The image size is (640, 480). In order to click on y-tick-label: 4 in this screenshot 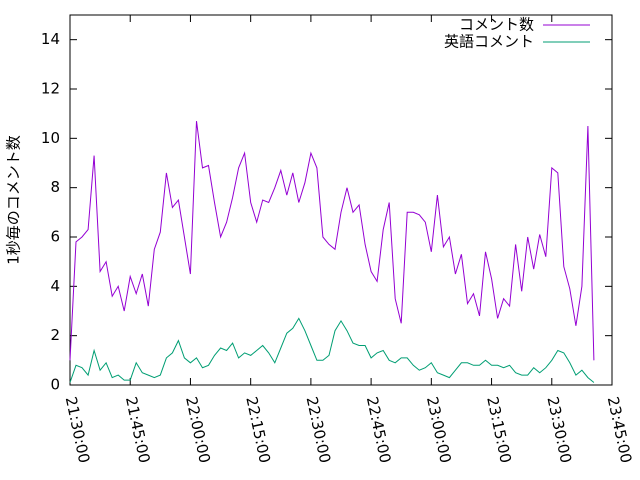, I will do `click(55, 286)`.